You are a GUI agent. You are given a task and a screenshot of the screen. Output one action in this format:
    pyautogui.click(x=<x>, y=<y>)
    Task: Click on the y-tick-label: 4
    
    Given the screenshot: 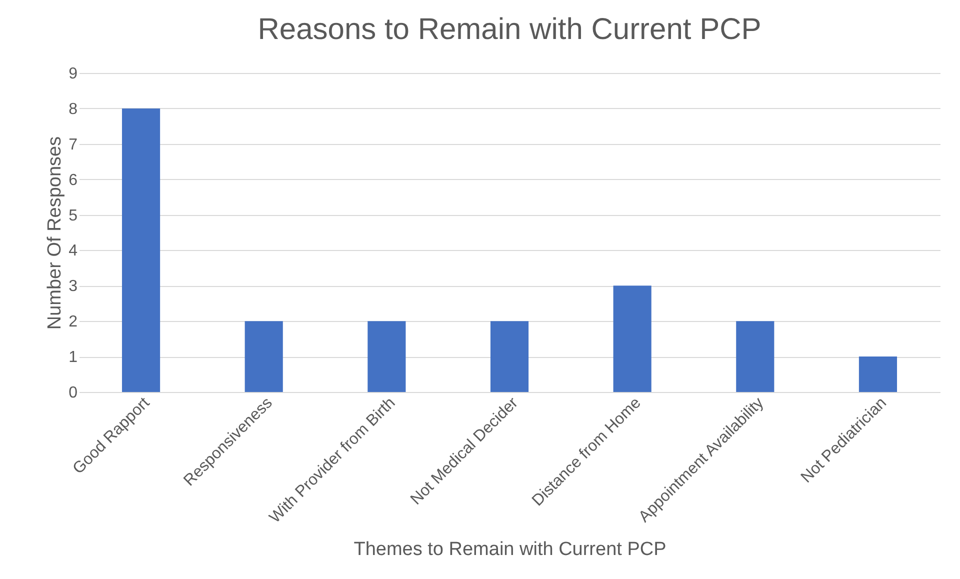 What is the action you would take?
    pyautogui.click(x=73, y=251)
    